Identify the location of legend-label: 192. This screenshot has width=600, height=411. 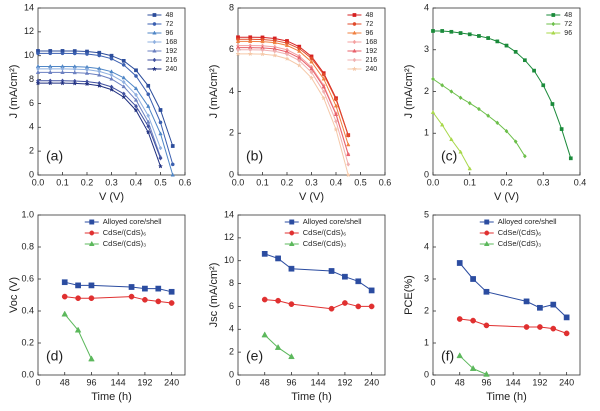
(371, 51).